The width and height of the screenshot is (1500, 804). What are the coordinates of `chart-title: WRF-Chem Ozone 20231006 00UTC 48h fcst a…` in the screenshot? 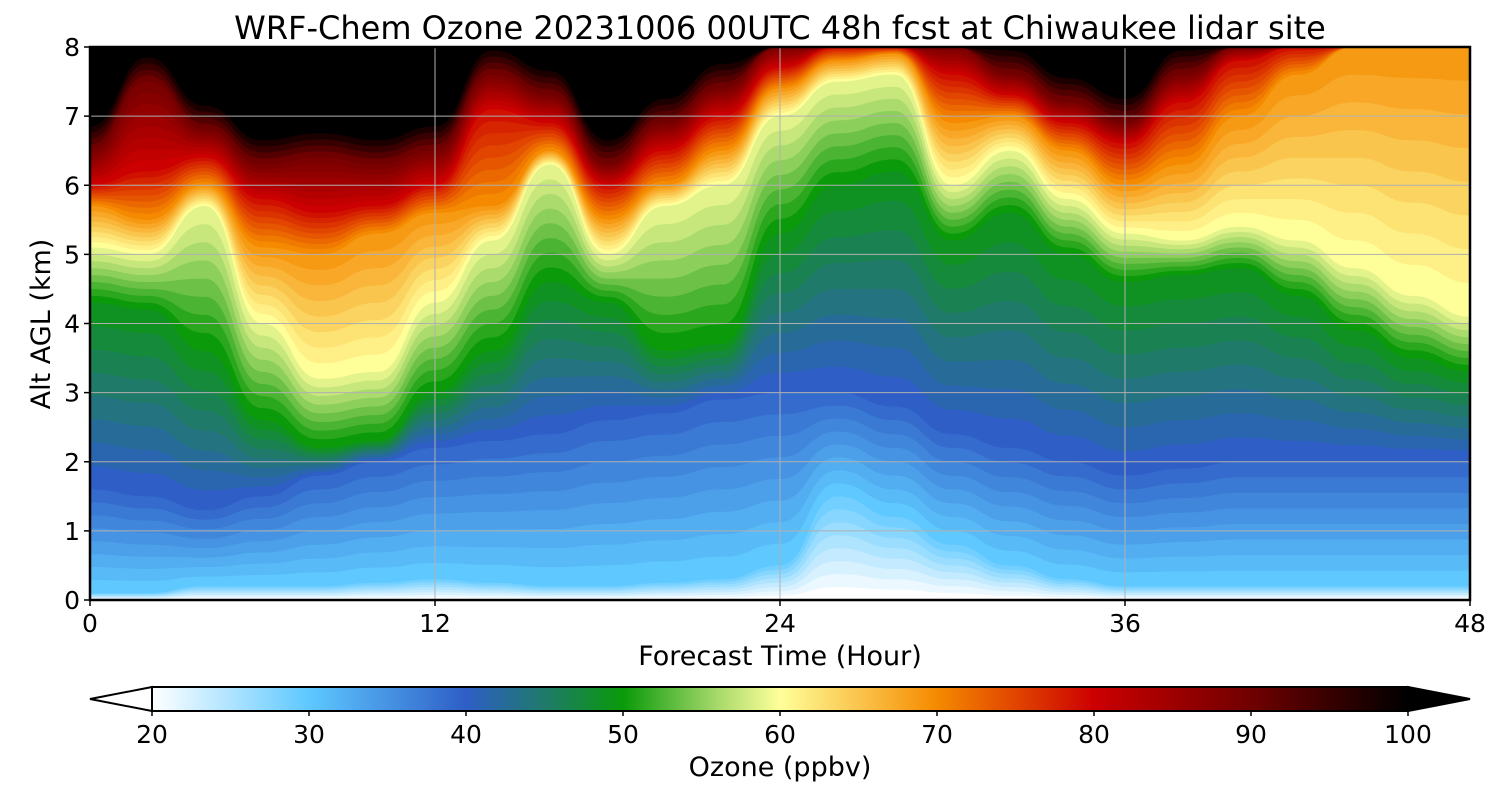 It's located at (780, 28).